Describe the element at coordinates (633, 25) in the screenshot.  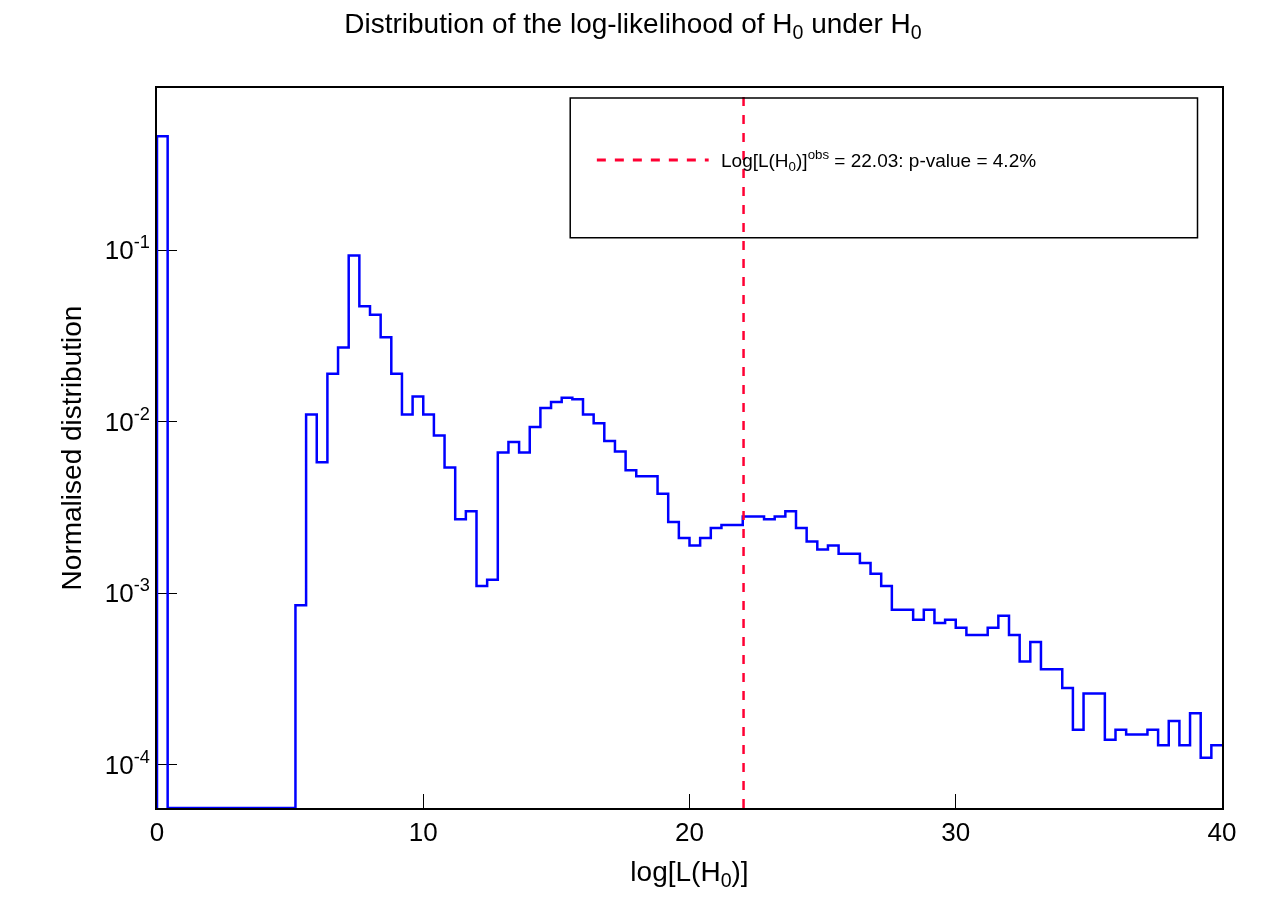
I see `chart-title: Distribution of the log-likelihood of H$_{0}$ under H$_{0}$` at that location.